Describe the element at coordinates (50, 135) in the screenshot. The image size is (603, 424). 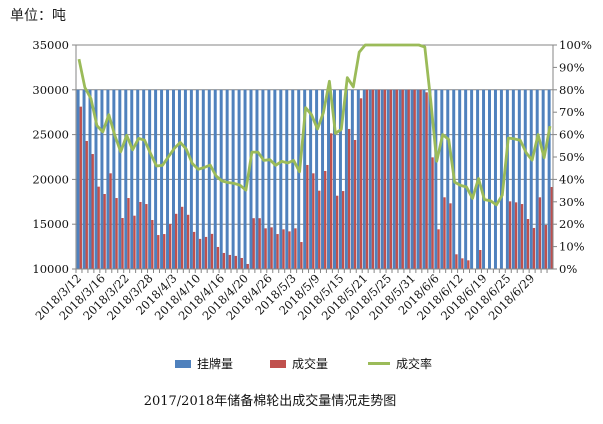
I see `y-tick-label: 25000` at that location.